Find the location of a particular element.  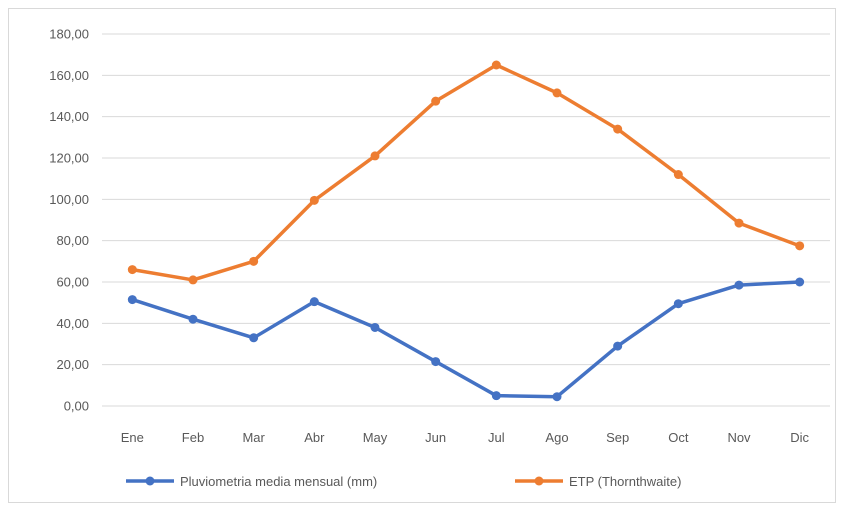

x-tick-label: Sep is located at coordinates (617, 437).